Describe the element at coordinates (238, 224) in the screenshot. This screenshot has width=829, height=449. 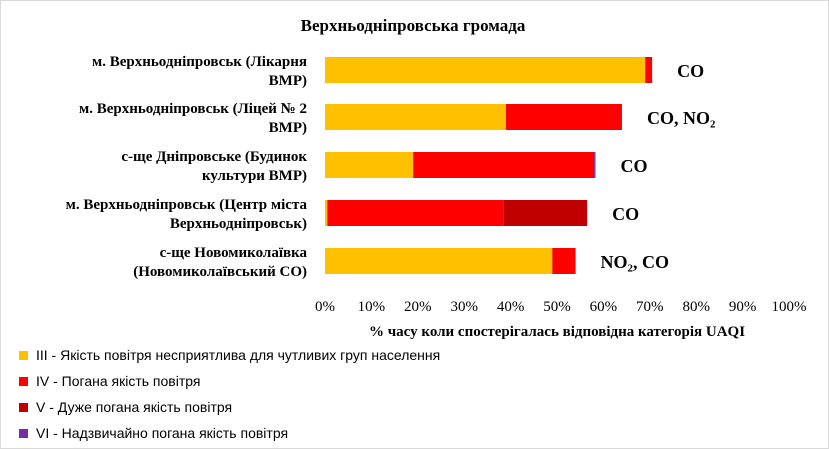
I see `category-label-line: Верхньодніпровськ)` at that location.